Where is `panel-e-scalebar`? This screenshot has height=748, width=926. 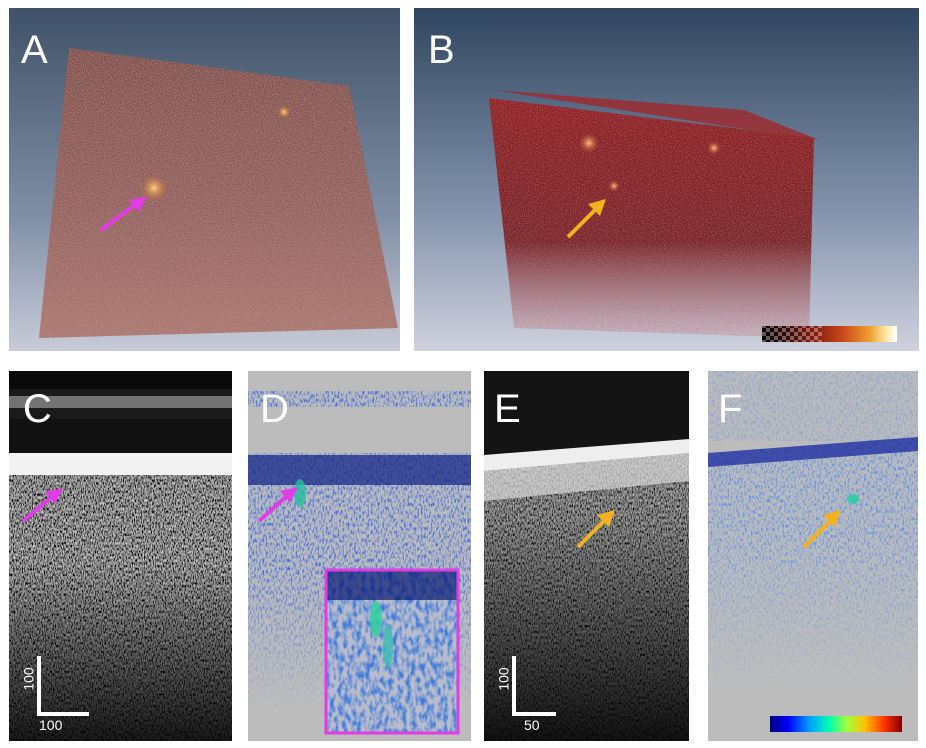 panel-e-scalebar is located at coordinates (534, 686).